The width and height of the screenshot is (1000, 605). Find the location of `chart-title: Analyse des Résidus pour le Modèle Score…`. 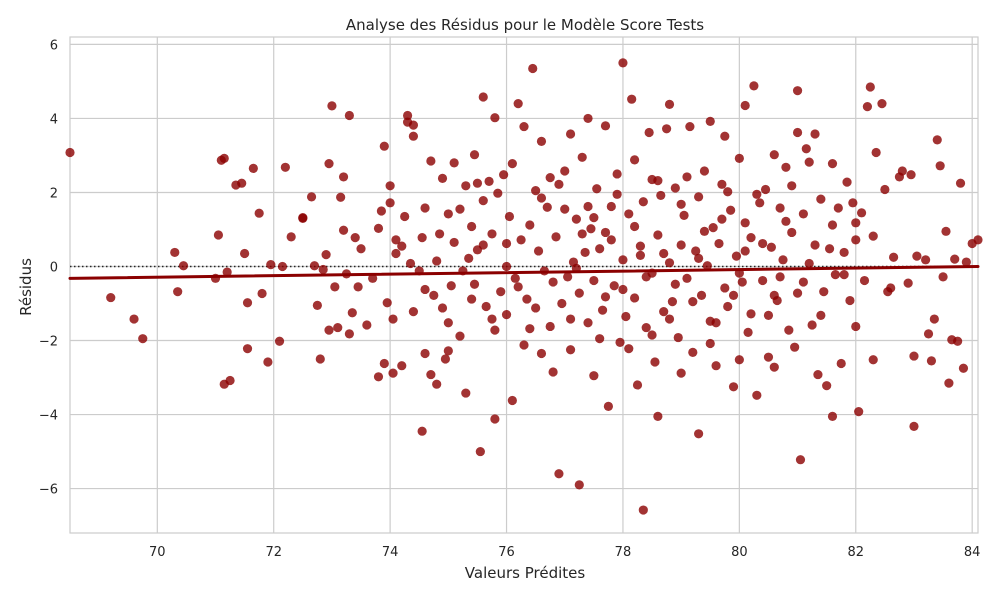

chart-title: Analyse des Résidus pour le Modèle Score… is located at coordinates (525, 25).